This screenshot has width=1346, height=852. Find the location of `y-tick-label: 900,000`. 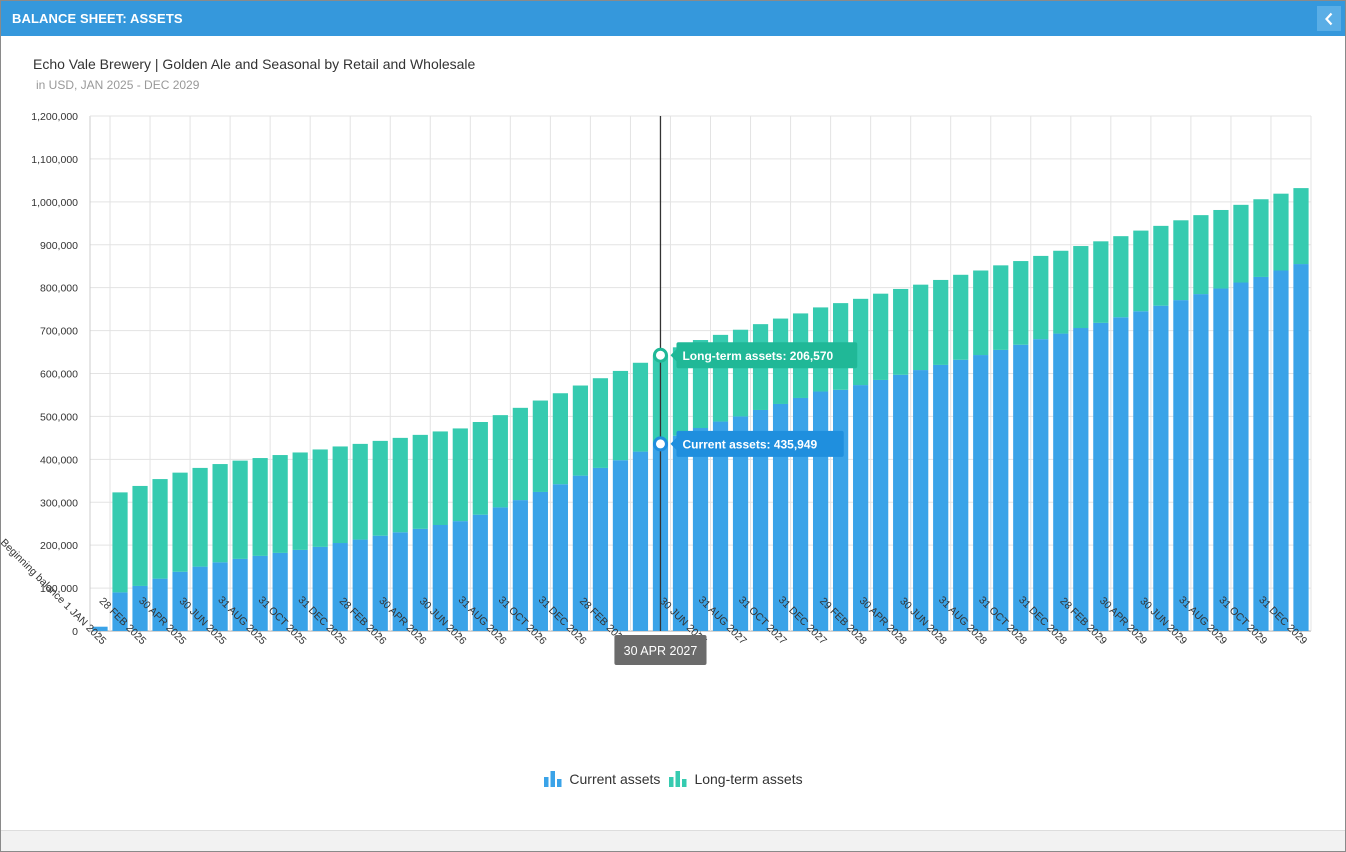

y-tick-label: 900,000 is located at coordinates (59, 246).